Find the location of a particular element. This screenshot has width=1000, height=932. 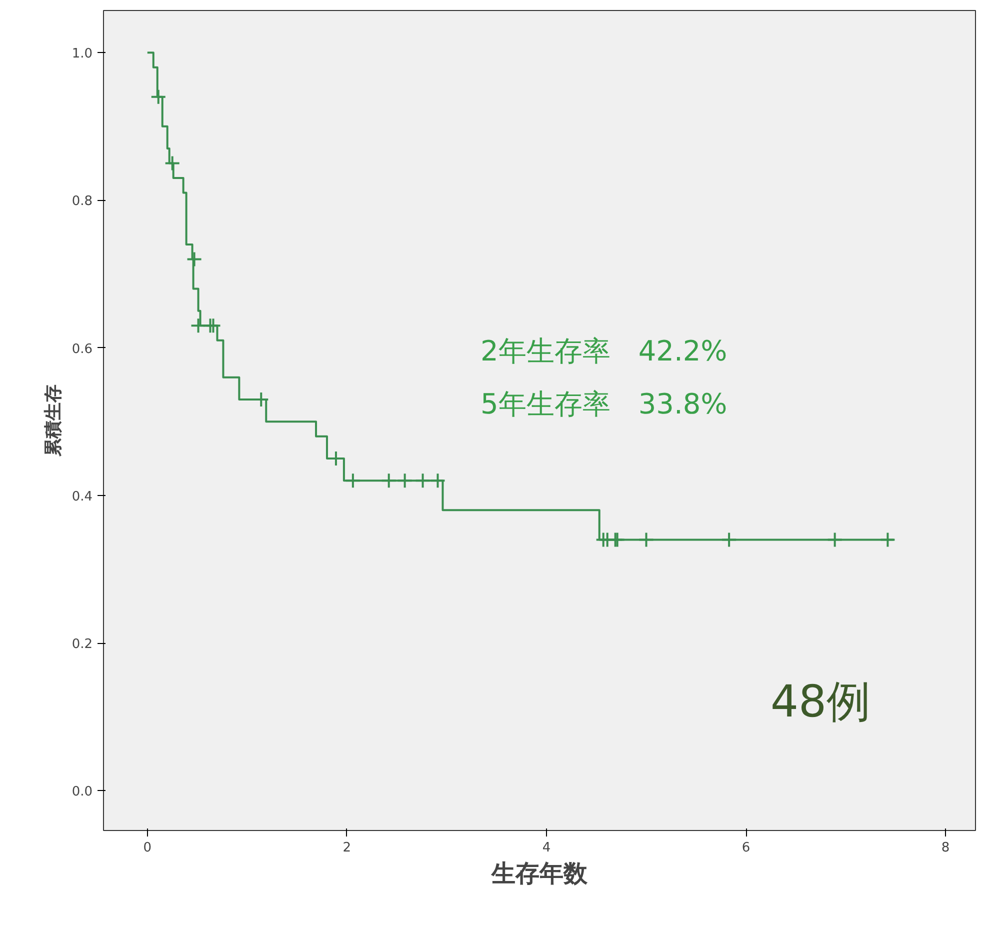

x-tick-label: 4 is located at coordinates (546, 848).